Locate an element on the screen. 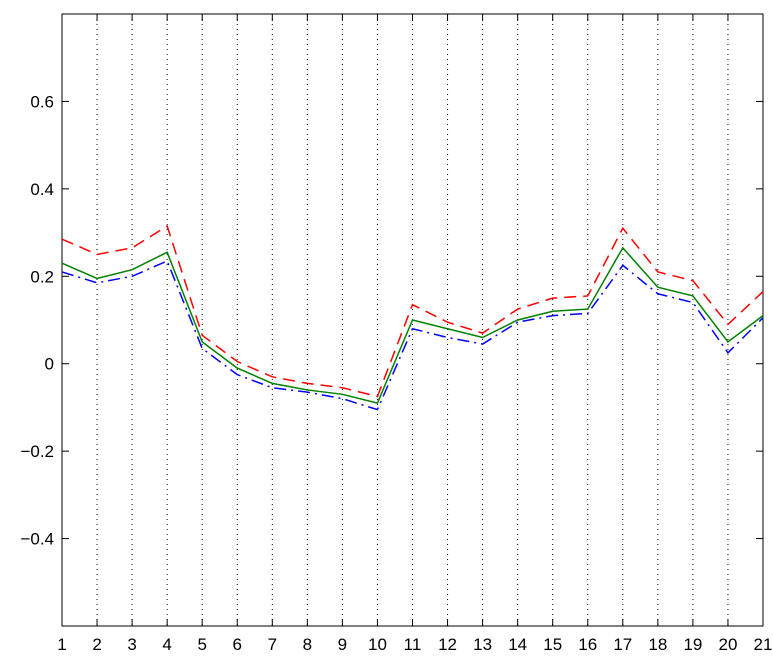  x-tick-label: 16 is located at coordinates (587, 644).